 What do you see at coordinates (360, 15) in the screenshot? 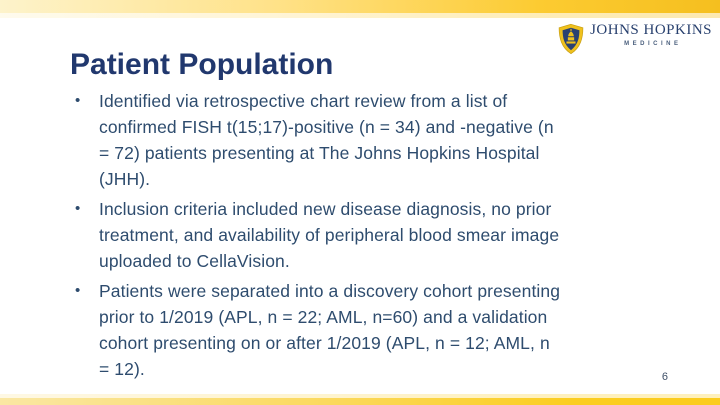
I see `top-accent-bar-fade` at bounding box center [360, 15].